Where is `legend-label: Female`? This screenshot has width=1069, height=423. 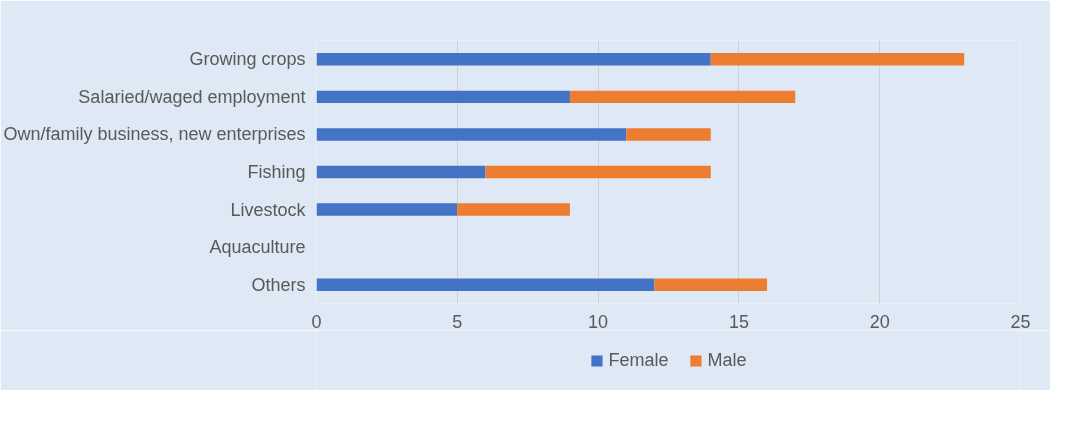 legend-label: Female is located at coordinates (638, 360).